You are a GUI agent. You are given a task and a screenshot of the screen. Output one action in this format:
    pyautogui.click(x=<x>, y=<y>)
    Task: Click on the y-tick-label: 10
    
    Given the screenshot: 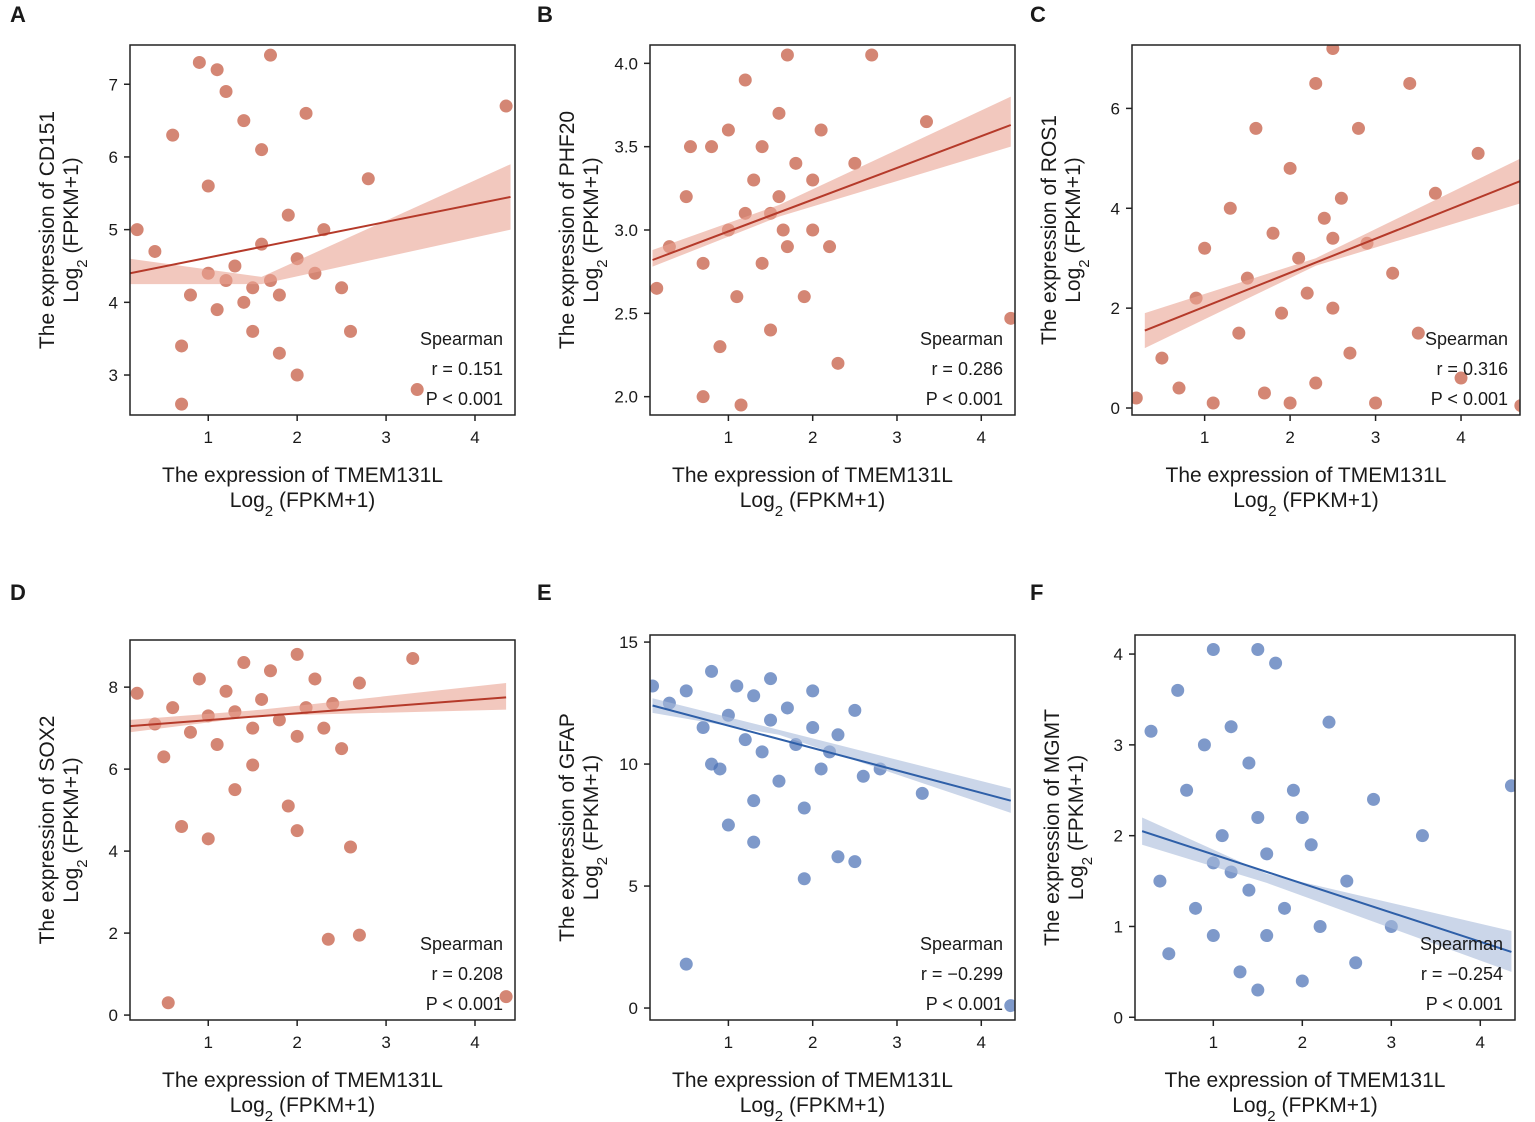 What is the action you would take?
    pyautogui.click(x=628, y=764)
    